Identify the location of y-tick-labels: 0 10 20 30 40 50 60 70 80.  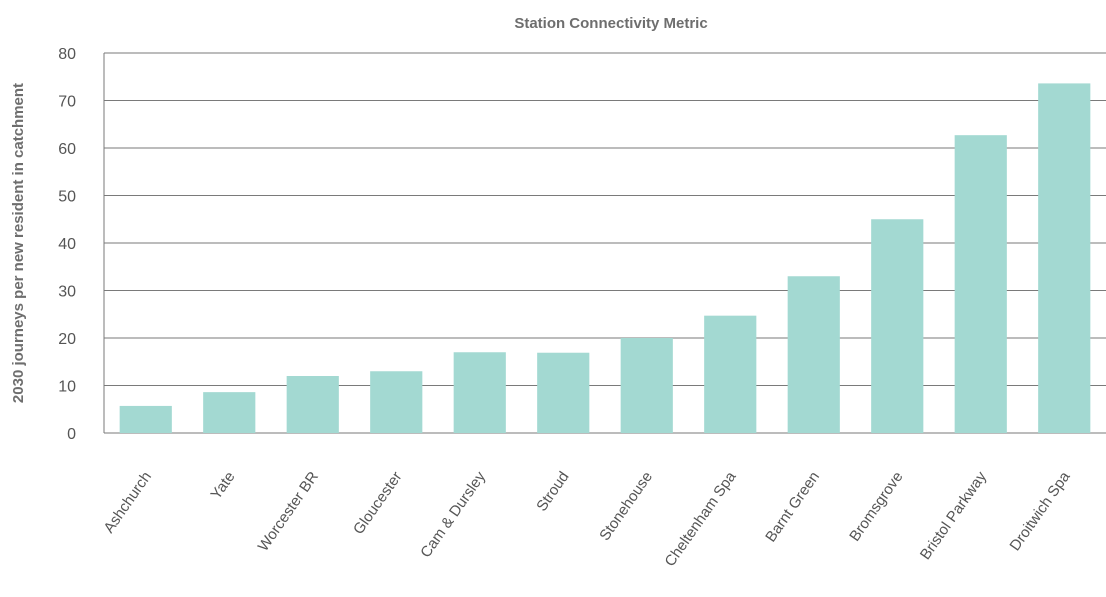
(67, 244).